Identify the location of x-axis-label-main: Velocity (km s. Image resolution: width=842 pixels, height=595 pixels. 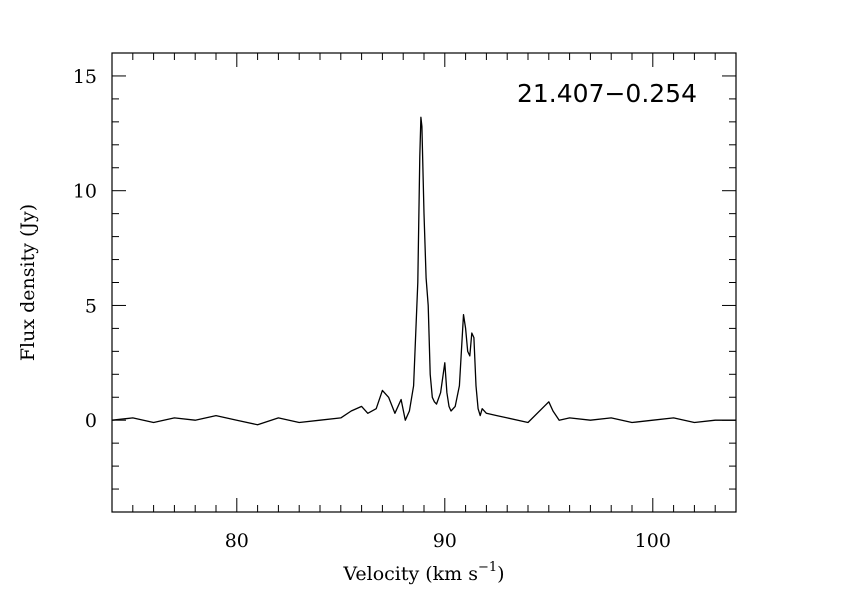
(410, 574).